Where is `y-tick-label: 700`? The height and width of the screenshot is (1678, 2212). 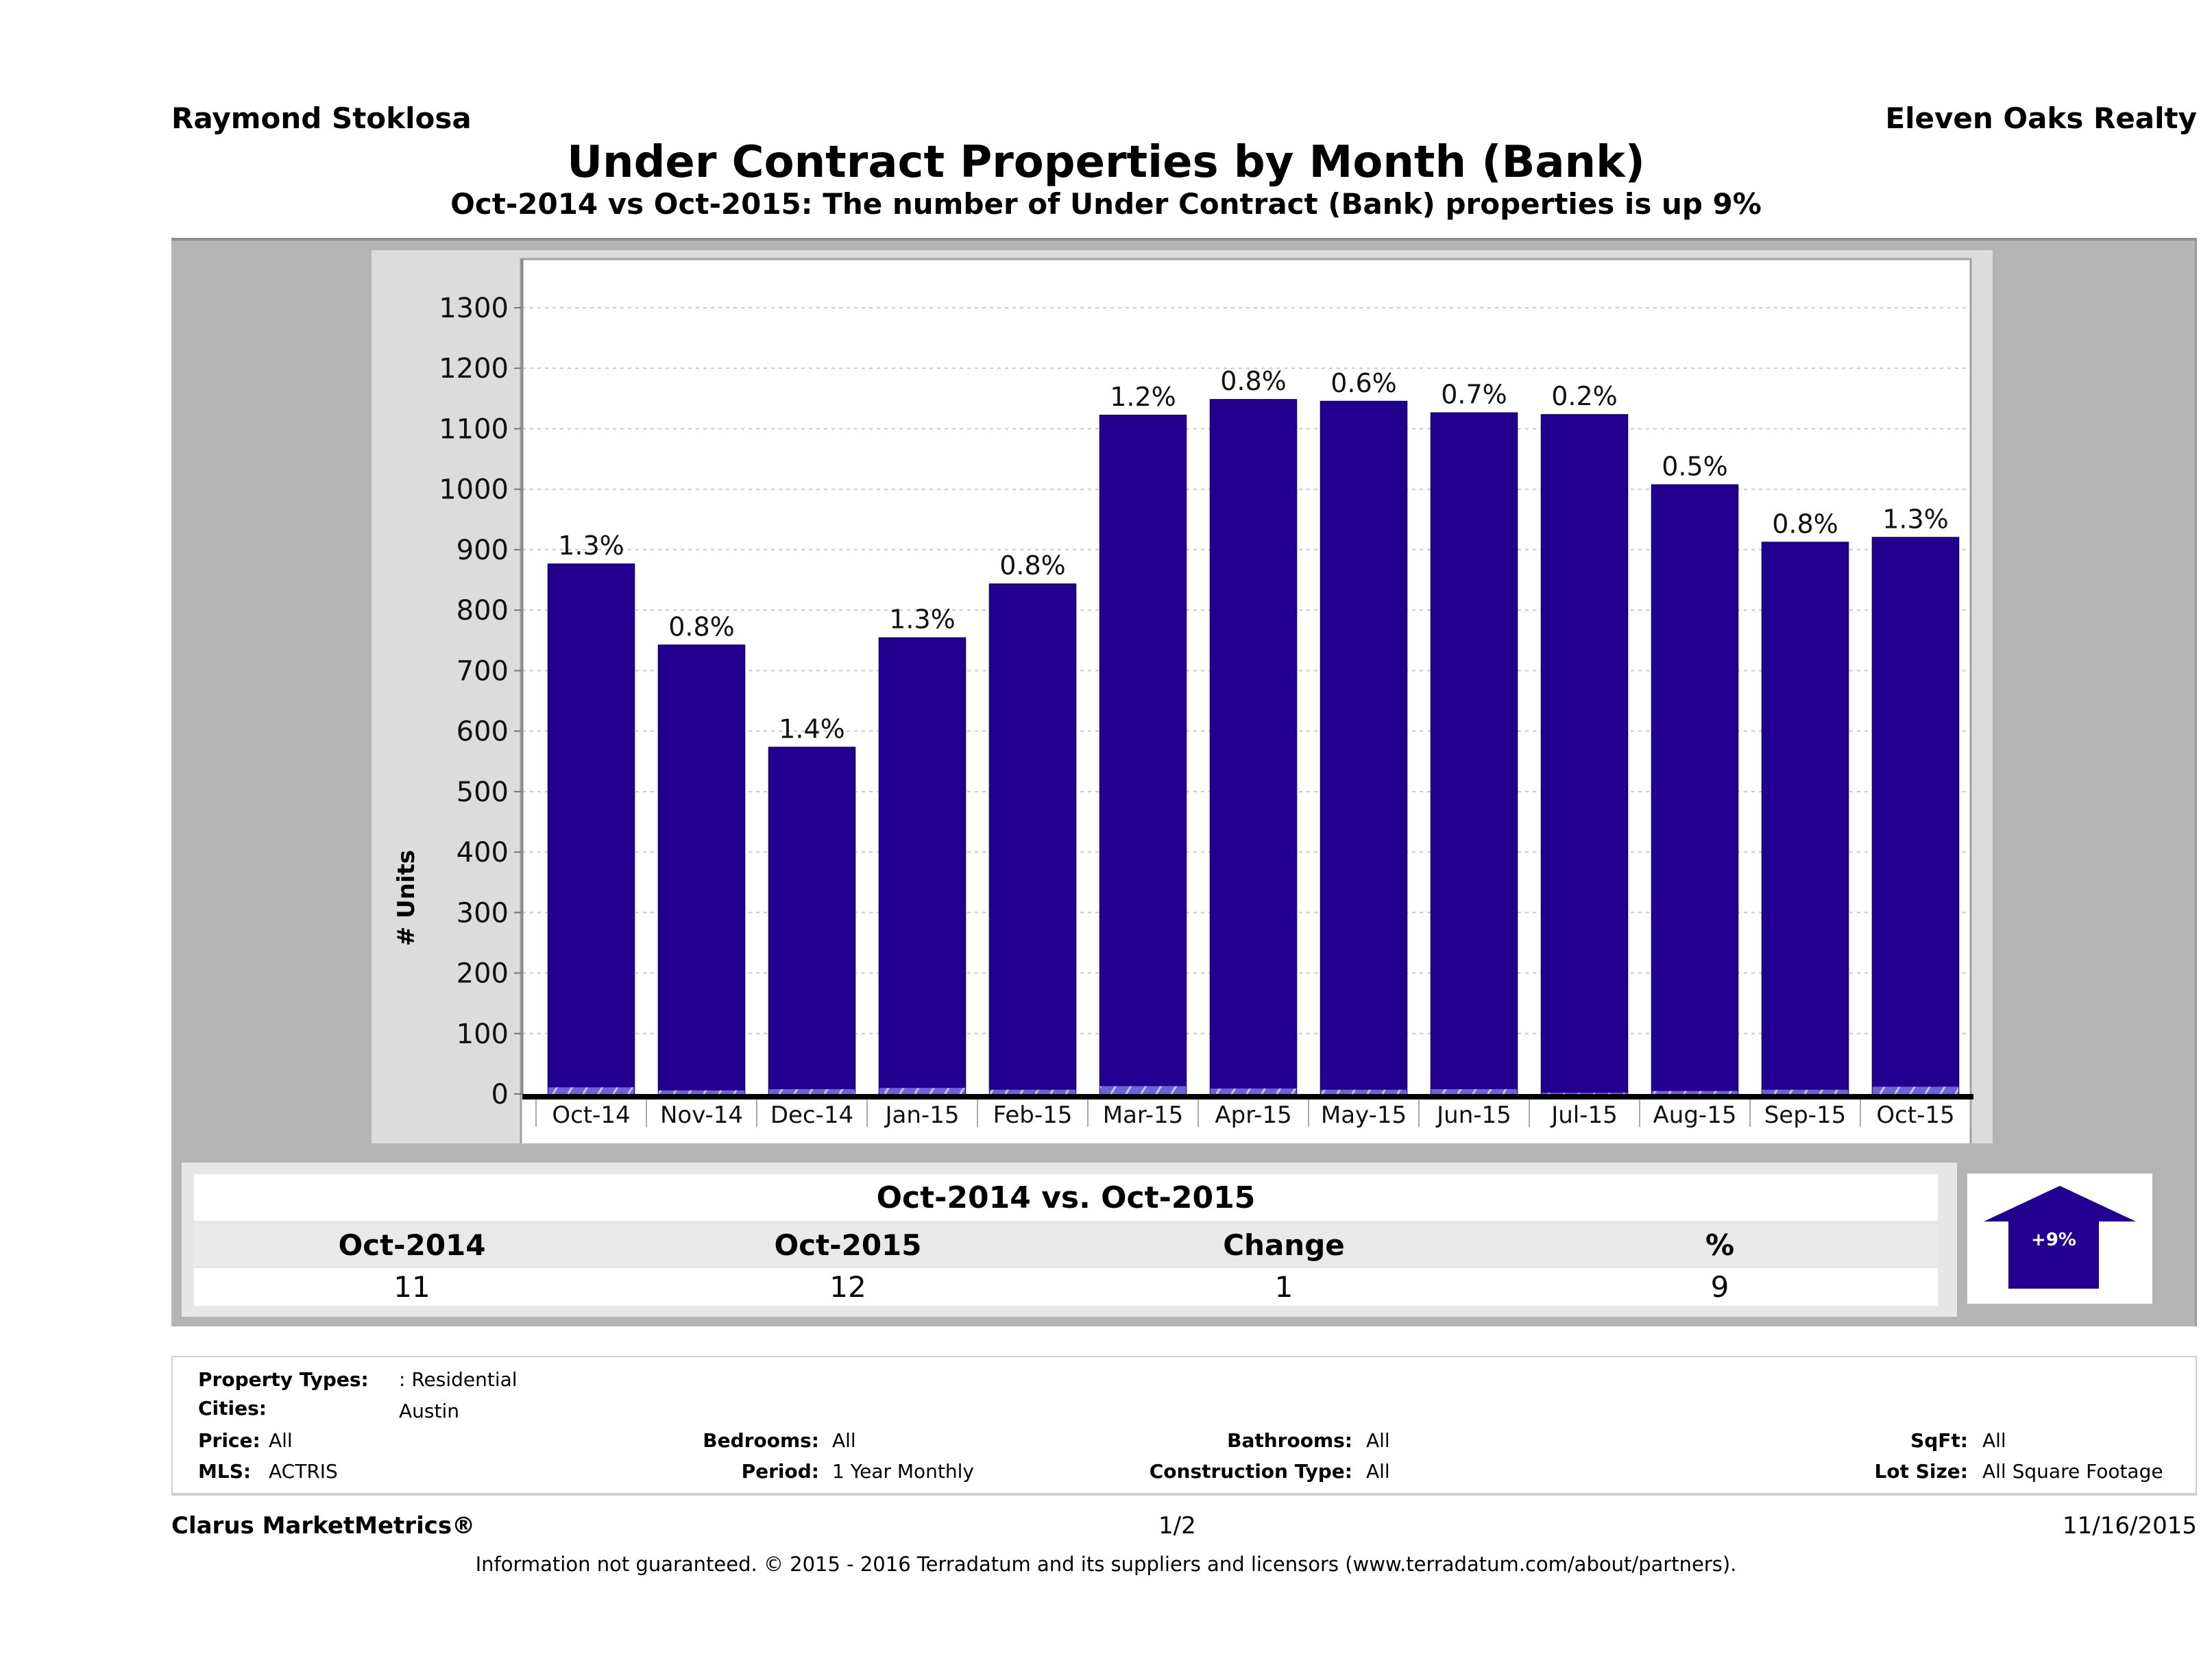
y-tick-label: 700 is located at coordinates (483, 671).